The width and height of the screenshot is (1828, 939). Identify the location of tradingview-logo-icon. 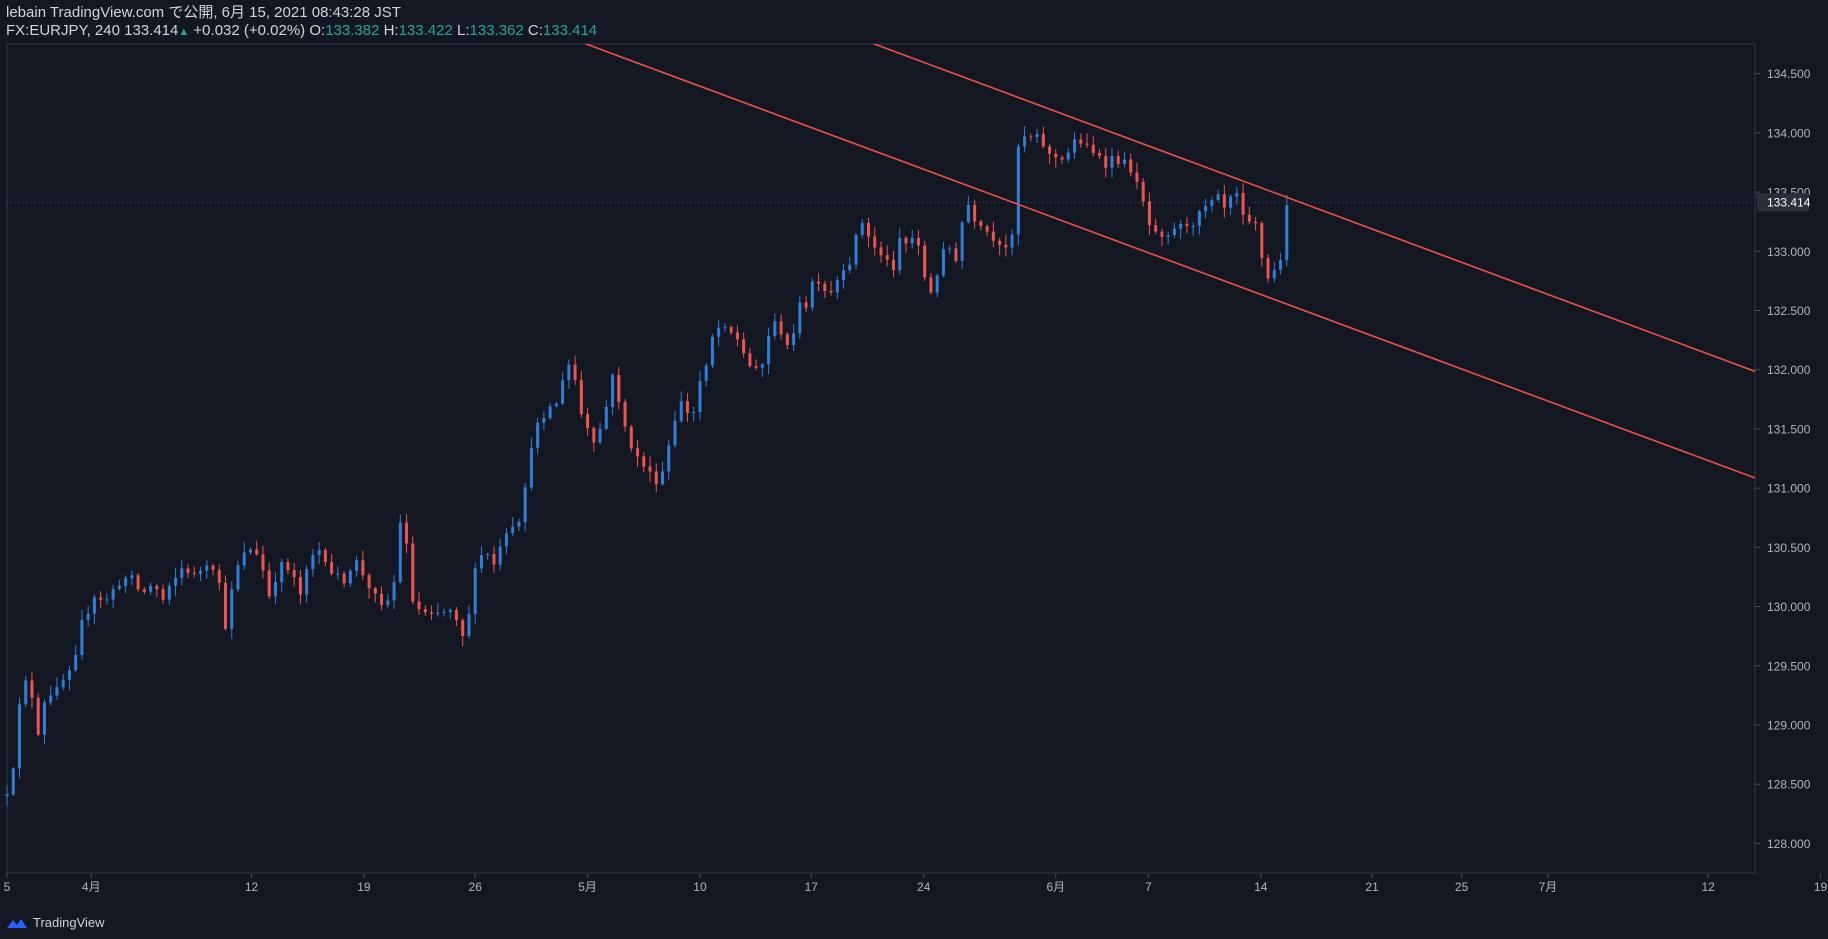
(17, 923).